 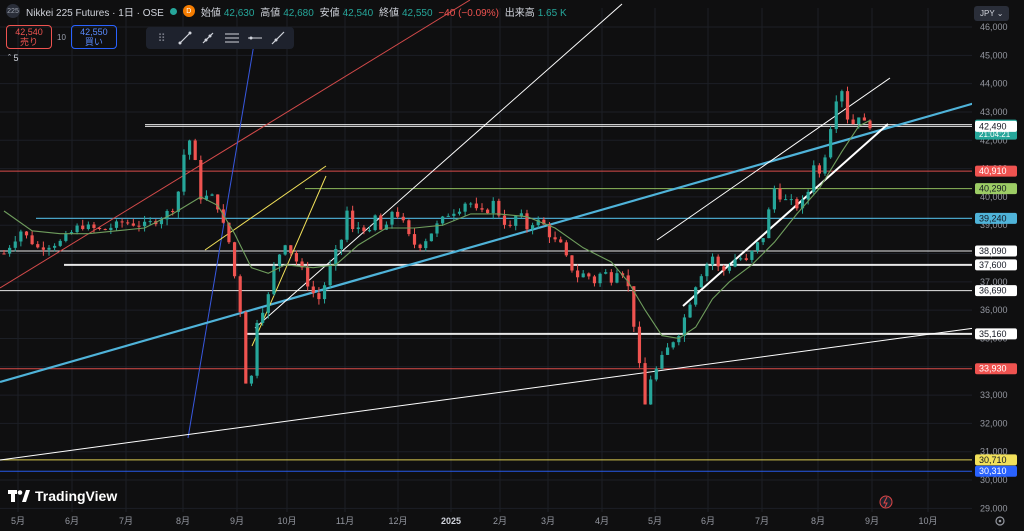 What do you see at coordinates (95, 13) in the screenshot?
I see `symbol-title: Nikkei 225 Futures · 1日 · OSE` at bounding box center [95, 13].